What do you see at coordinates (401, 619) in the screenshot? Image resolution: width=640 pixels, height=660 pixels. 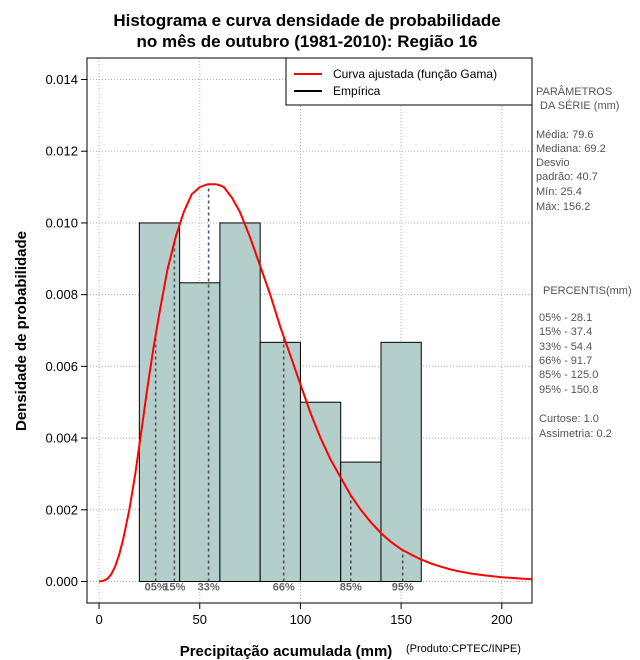 I see `x-tick-label-3: 150` at bounding box center [401, 619].